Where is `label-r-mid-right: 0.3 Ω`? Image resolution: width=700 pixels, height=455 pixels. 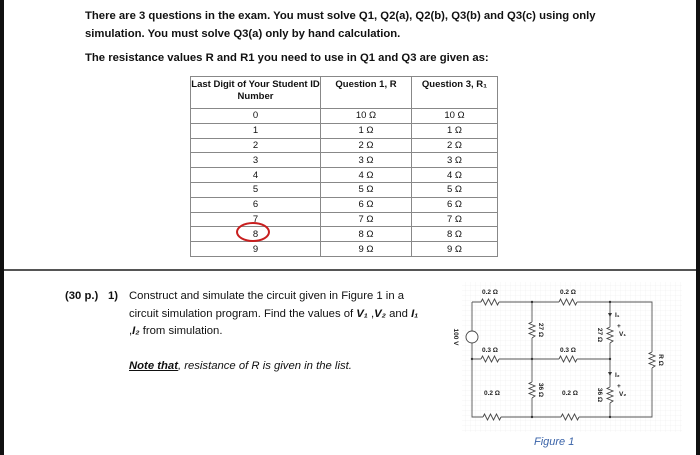
label-r-mid-right: 0.3 Ω is located at coordinates (568, 350).